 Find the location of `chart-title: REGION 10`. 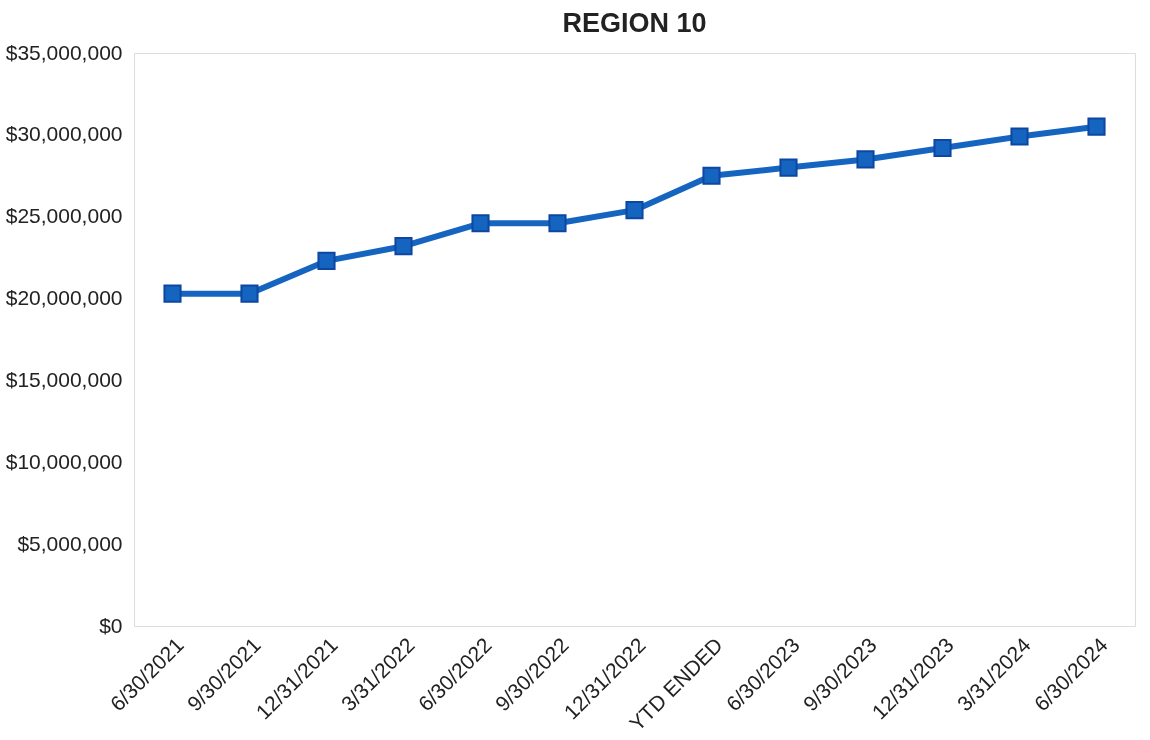

chart-title: REGION 10 is located at coordinates (634, 23).